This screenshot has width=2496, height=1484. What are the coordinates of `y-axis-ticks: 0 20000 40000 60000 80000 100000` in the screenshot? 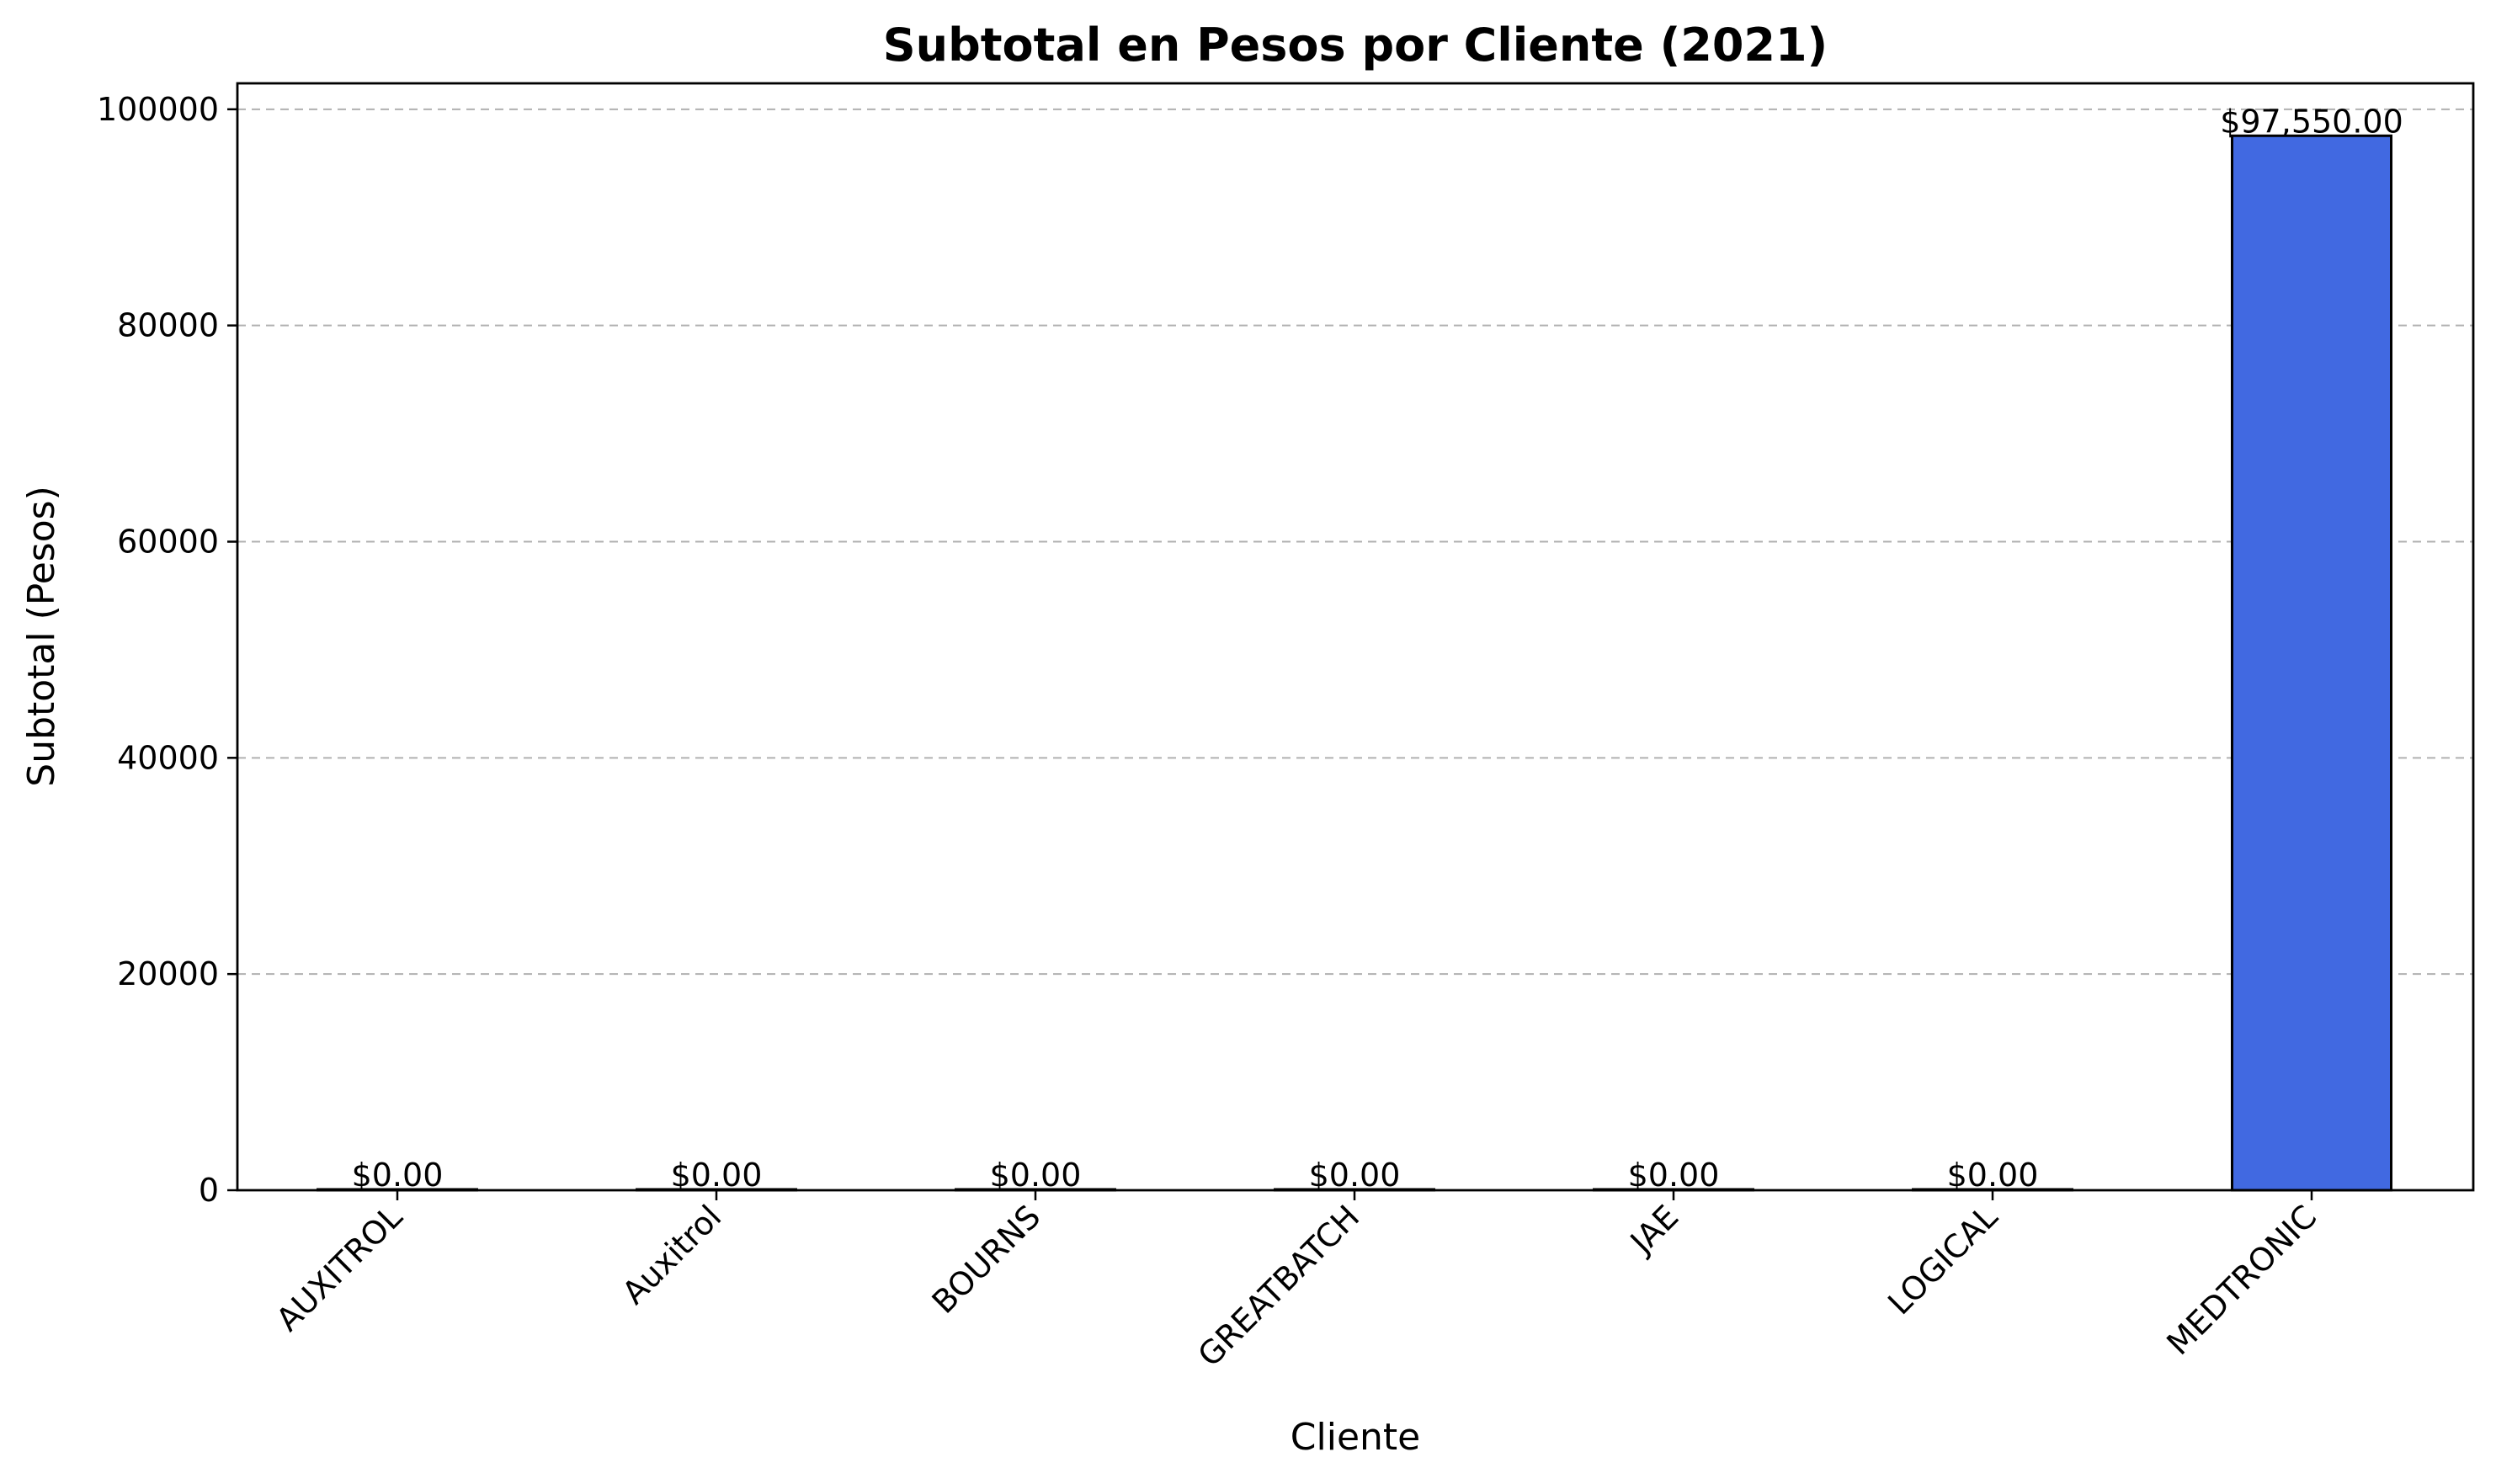 It's located at (167, 650).